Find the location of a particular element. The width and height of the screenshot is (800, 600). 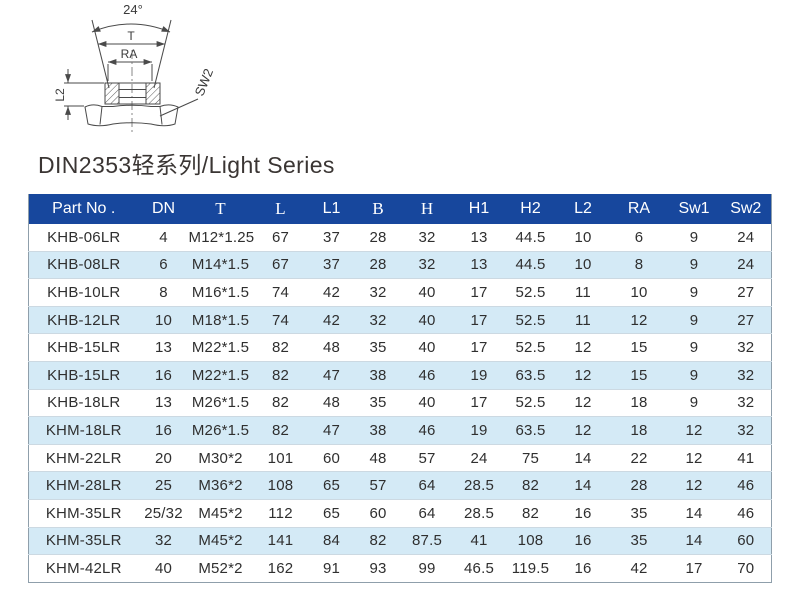

ra-dimension-line is located at coordinates (130, 70).